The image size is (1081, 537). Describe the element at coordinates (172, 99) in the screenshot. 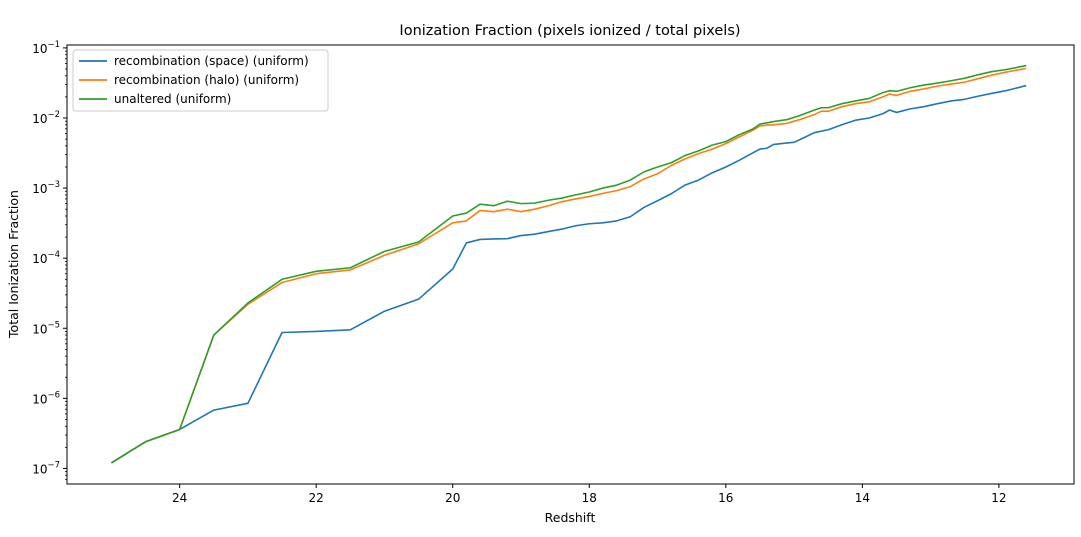

I see `legend-label: unaltered (uniform)` at that location.